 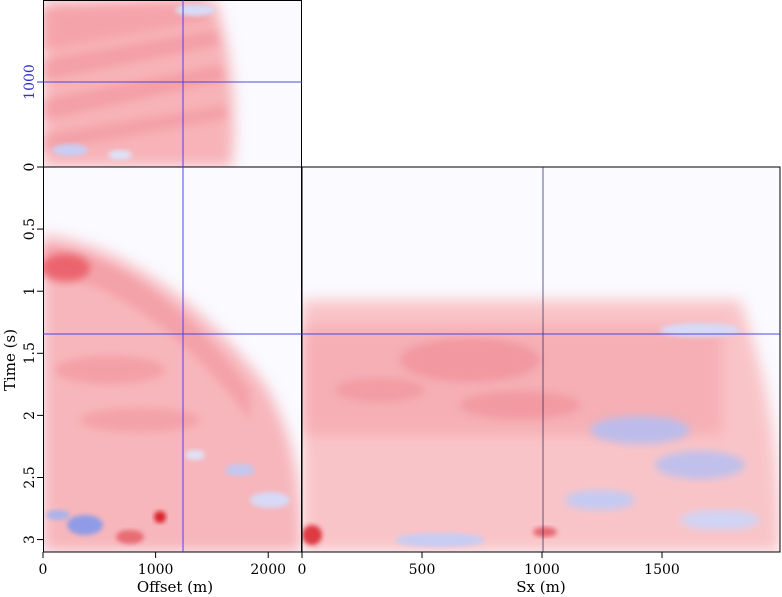 What do you see at coordinates (30, 477) in the screenshot?
I see `time-tick-label: 2.5` at bounding box center [30, 477].